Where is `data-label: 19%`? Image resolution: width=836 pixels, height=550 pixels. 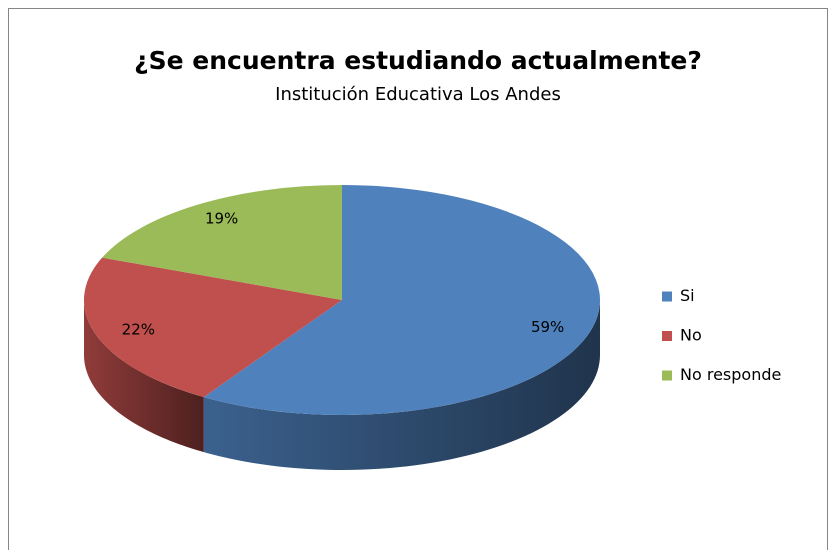
data-label: 19% is located at coordinates (221, 219).